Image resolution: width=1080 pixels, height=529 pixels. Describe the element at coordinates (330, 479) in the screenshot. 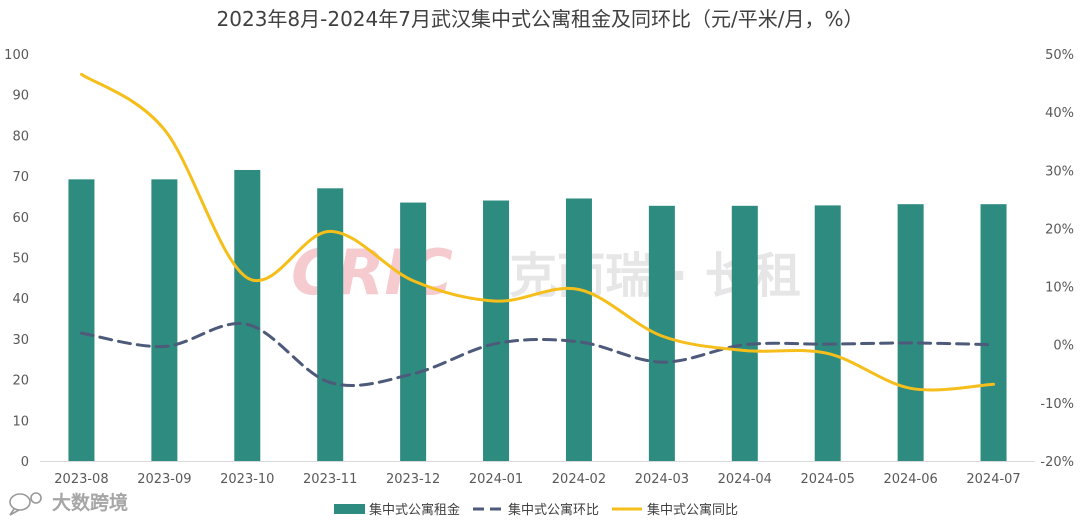

I see `x-tick-label: 2023-11` at that location.